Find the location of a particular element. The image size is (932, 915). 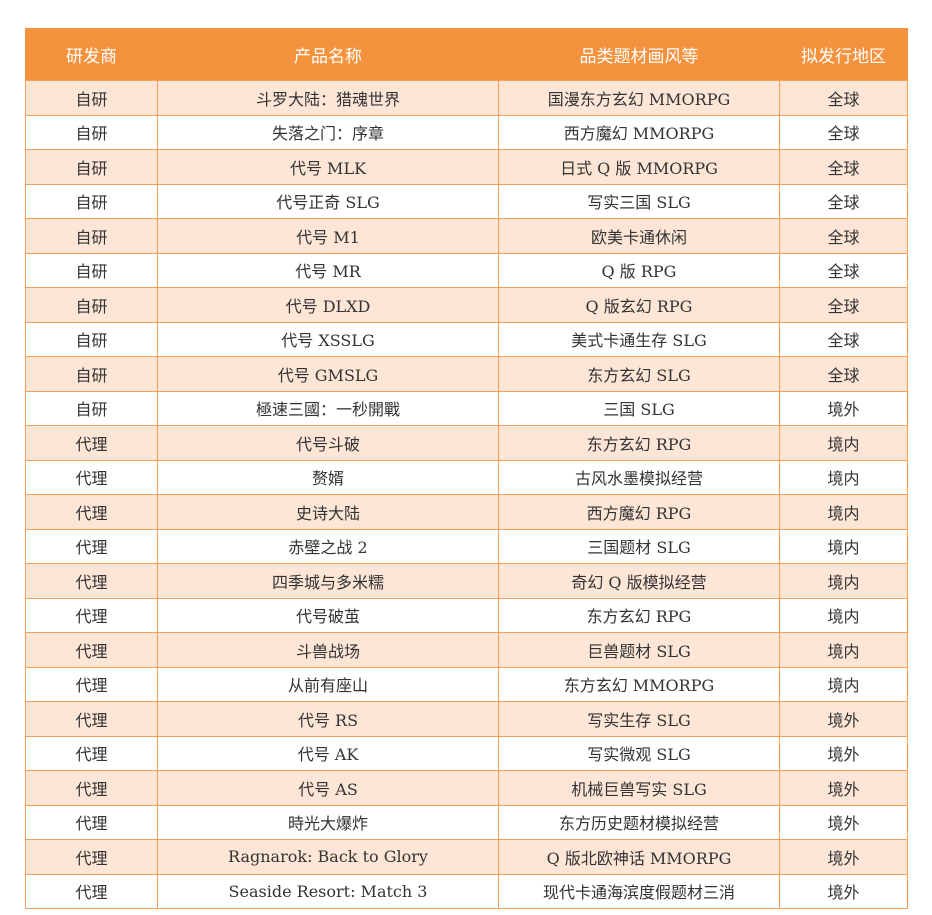

table-row: 代理 斗兽战场 巨兽题材 SLG 境内 is located at coordinates (466, 650).